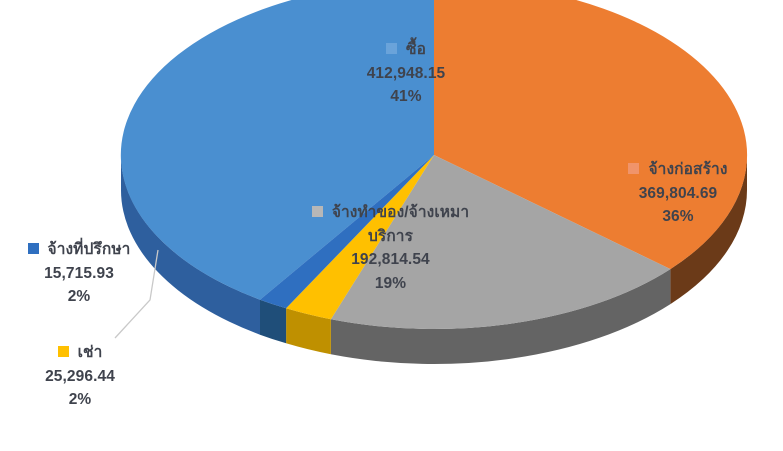  Describe the element at coordinates (360, 237) in the screenshot. I see `slice-top-rent` at that location.